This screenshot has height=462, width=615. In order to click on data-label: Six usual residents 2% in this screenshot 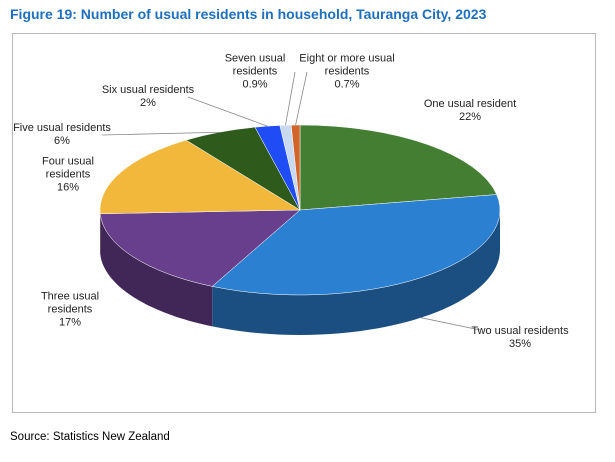, I will do `click(148, 97)`.